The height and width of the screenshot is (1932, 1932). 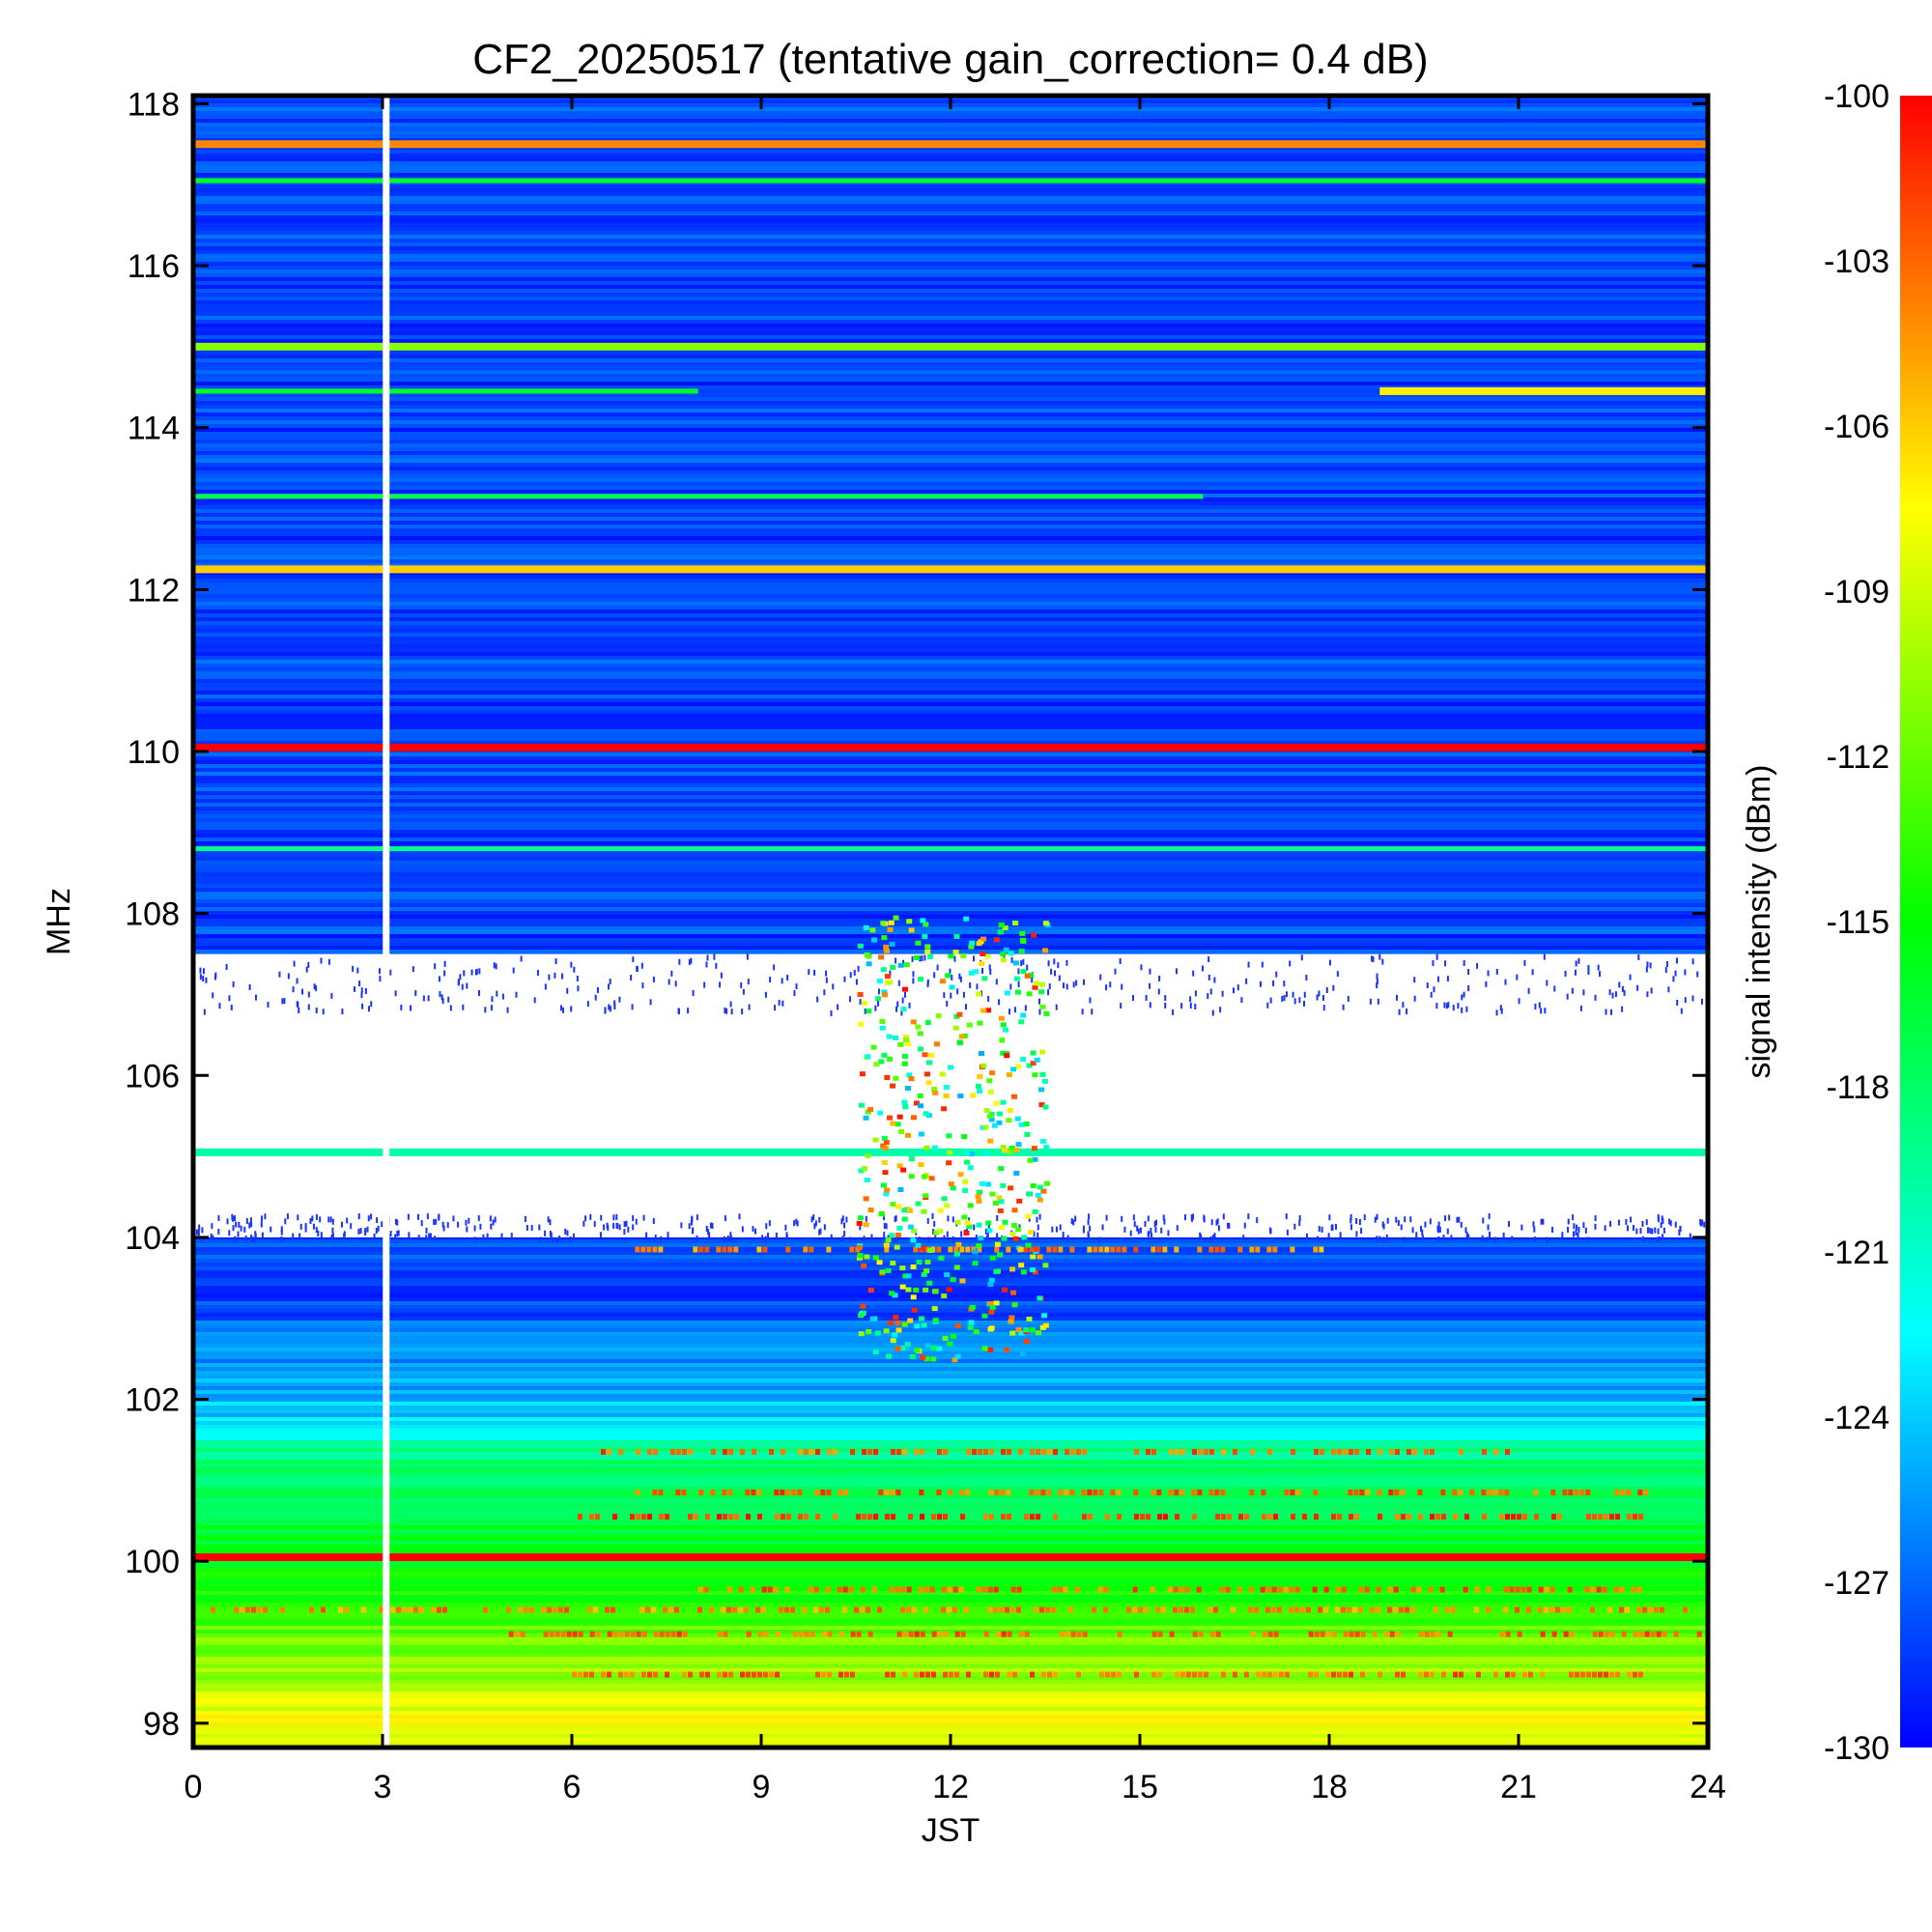 I want to click on x-axis-label: JST, so click(x=951, y=1830).